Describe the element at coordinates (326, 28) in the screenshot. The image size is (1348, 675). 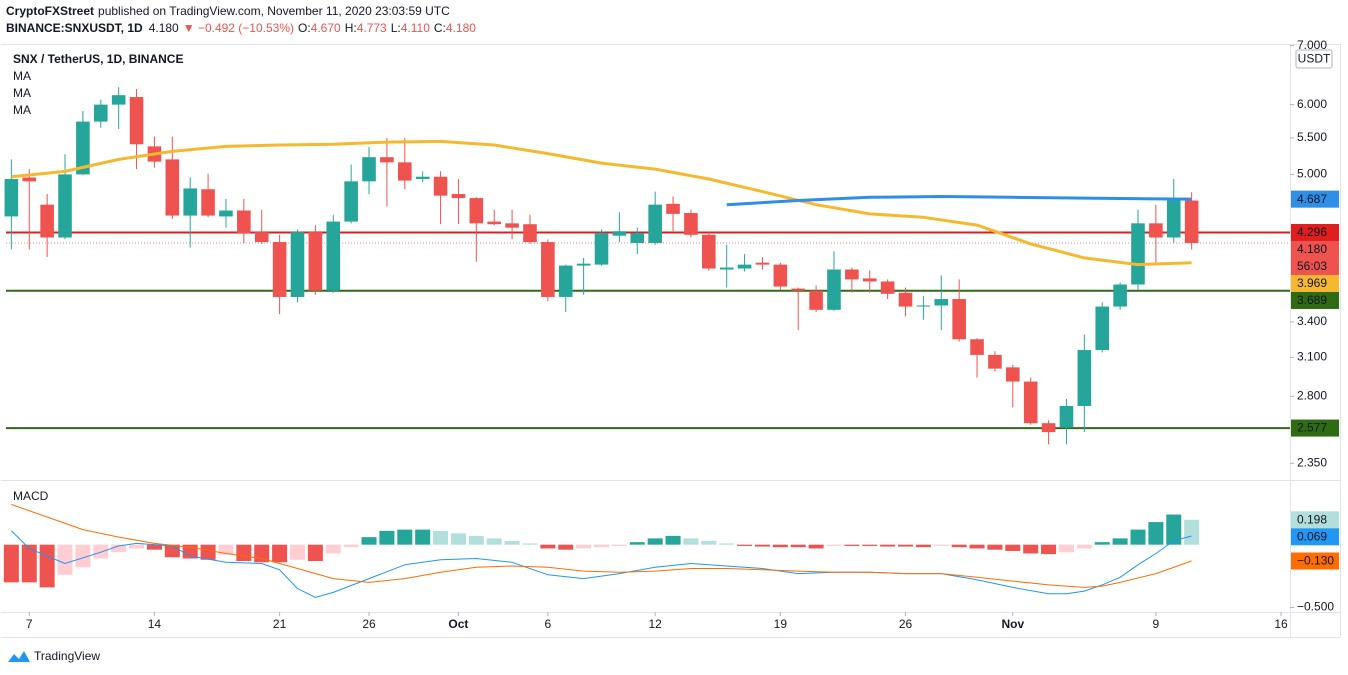
I see `ohlc-value: 4.670` at that location.